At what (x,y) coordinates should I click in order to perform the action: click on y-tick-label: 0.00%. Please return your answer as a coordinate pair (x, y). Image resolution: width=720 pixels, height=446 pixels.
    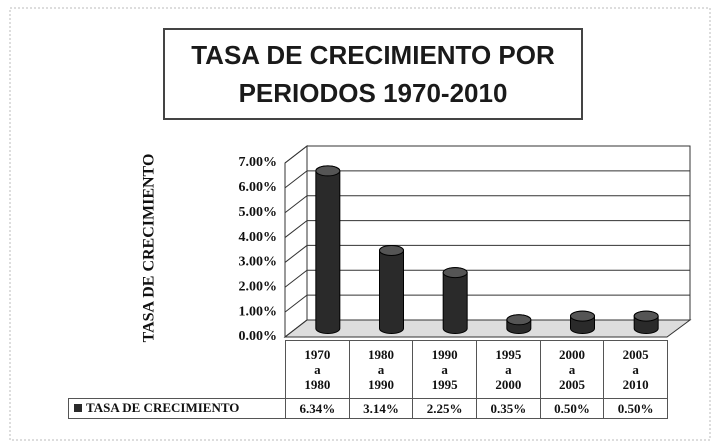
    Looking at the image, I should click on (258, 336).